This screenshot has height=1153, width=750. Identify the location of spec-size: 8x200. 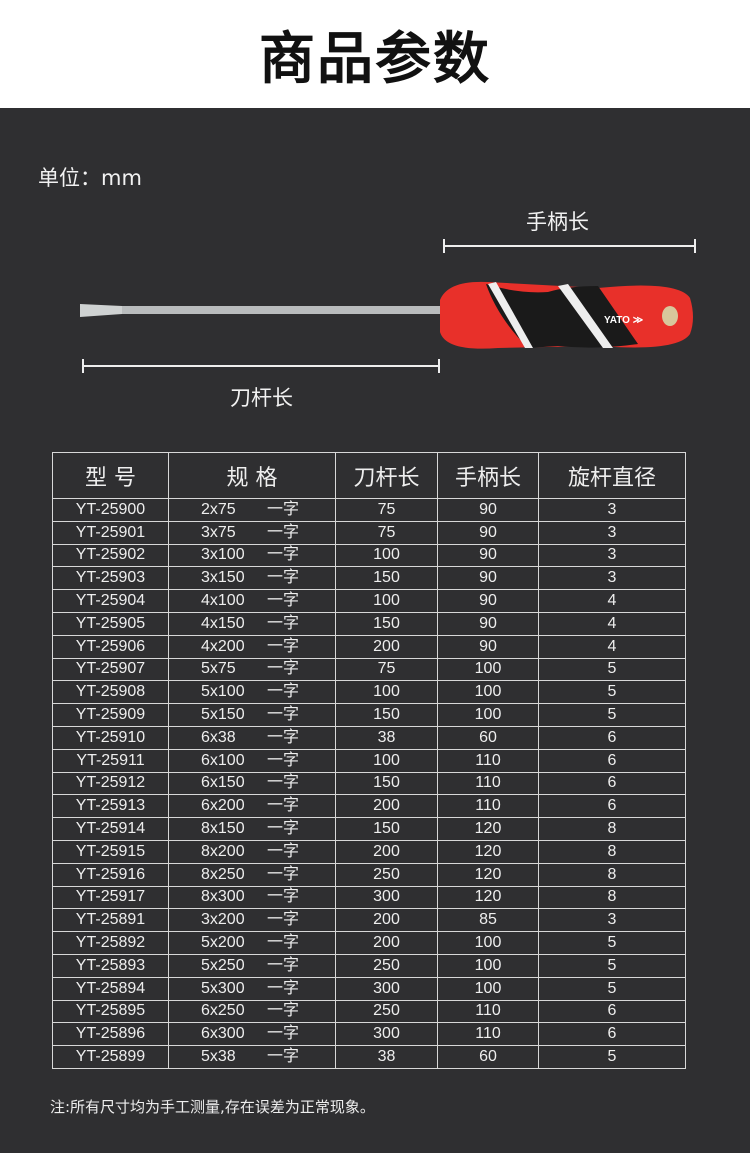
(223, 851).